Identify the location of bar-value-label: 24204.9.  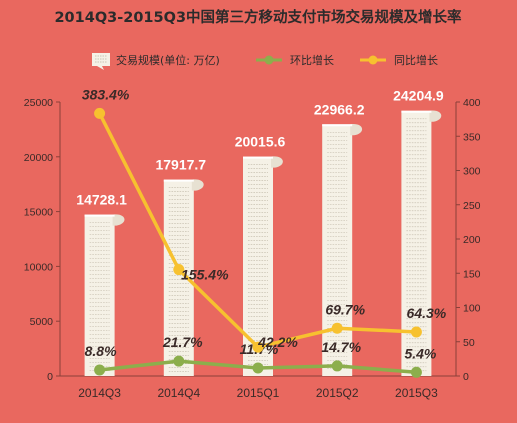
(418, 96).